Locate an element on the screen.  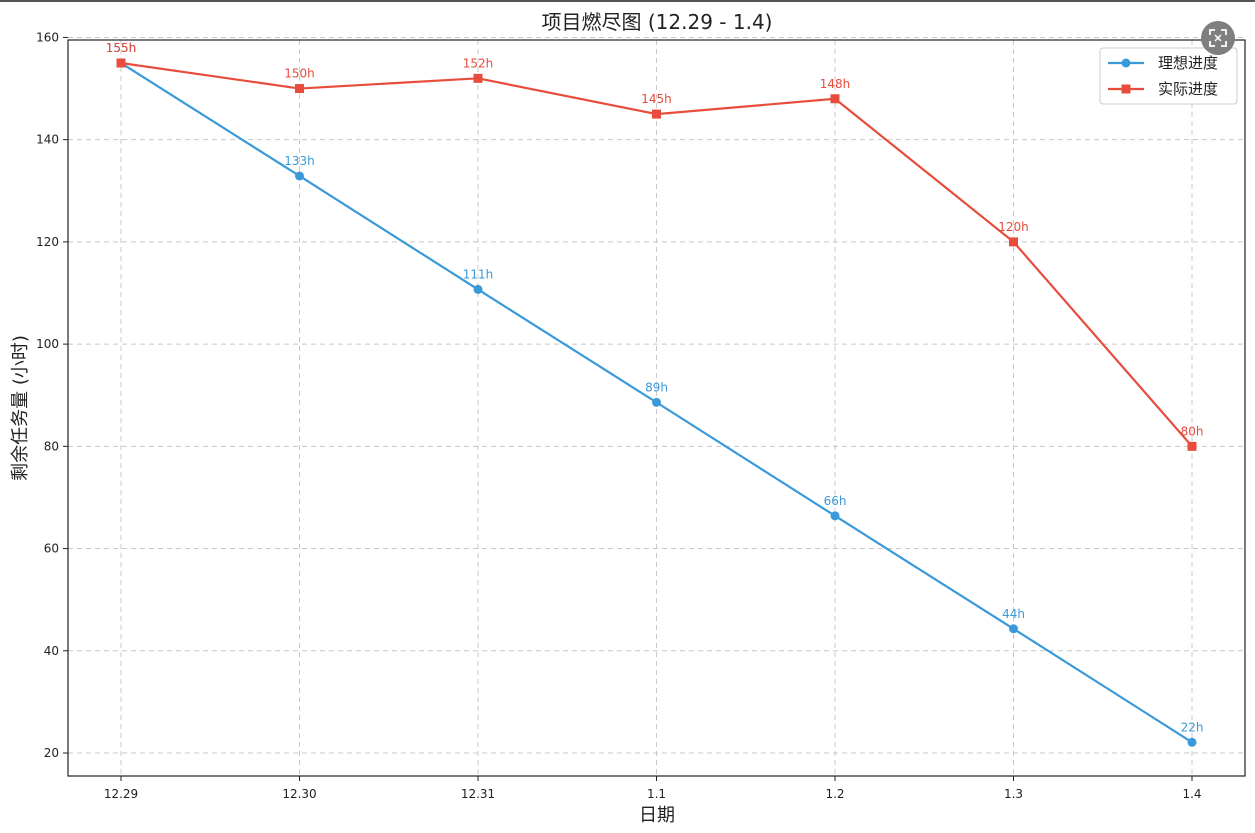
x-tick-label: 12.29 is located at coordinates (121, 794).